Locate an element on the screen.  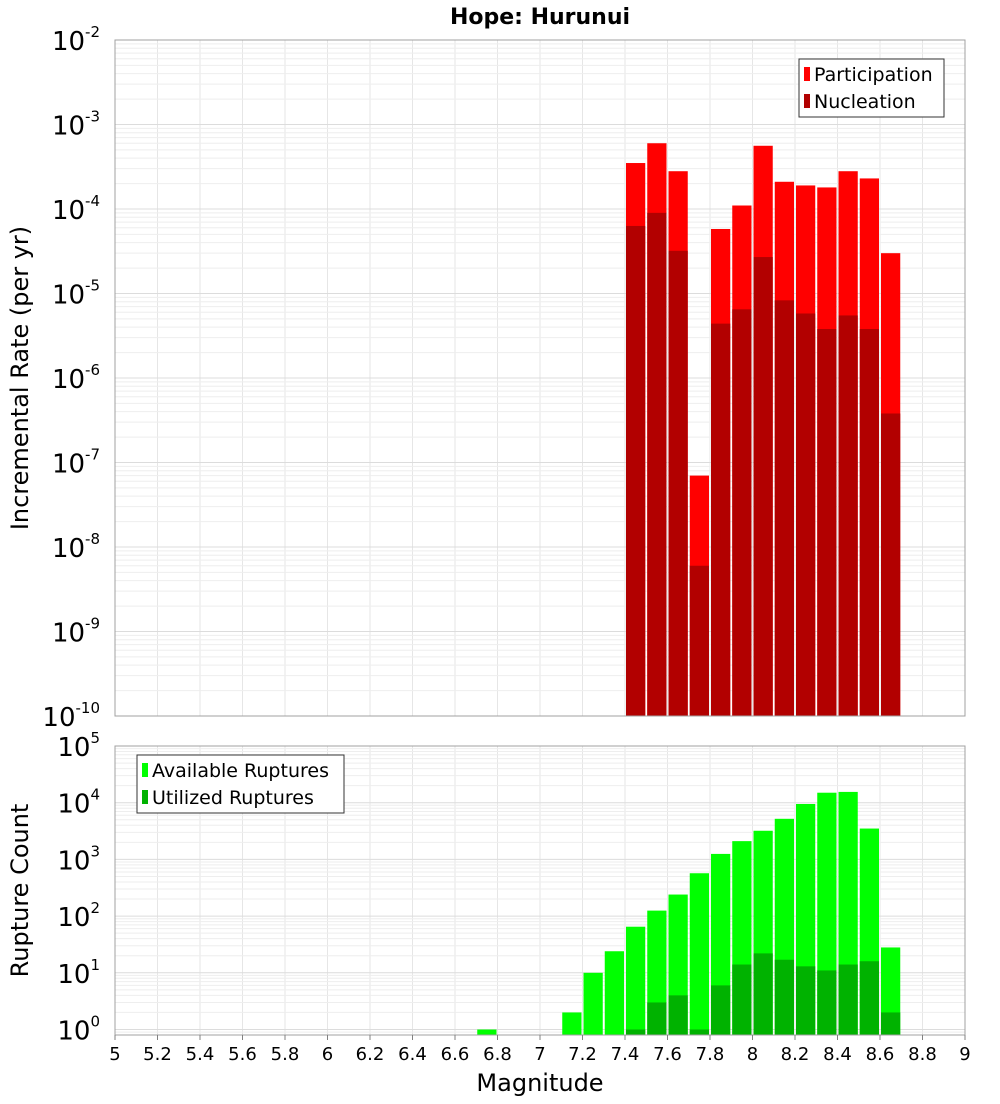
chart-title: Hope: Hurunui is located at coordinates (540, 17).